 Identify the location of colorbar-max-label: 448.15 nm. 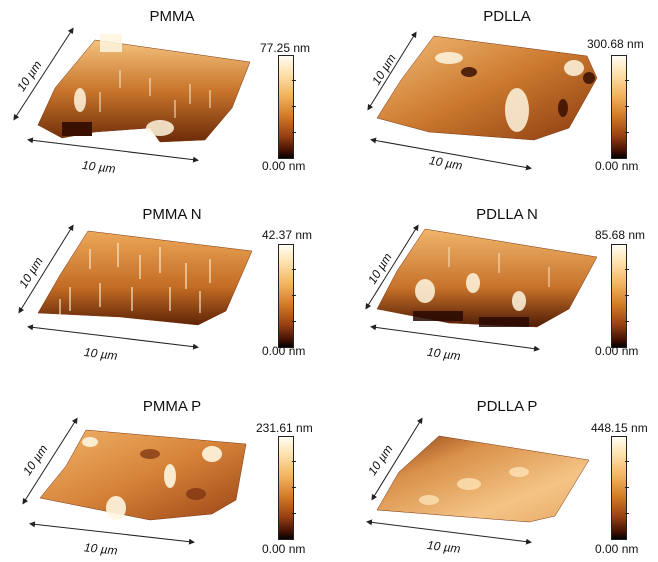
(619, 428).